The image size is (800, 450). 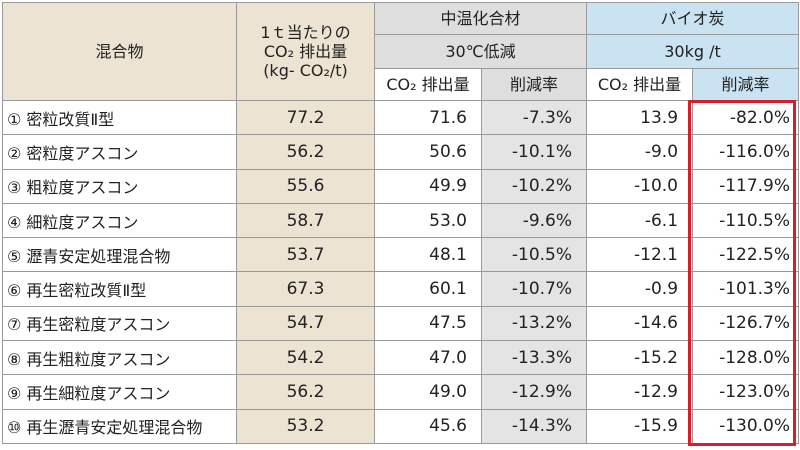 I want to click on header-warm-co2: CO₂ 排出量, so click(x=428, y=84).